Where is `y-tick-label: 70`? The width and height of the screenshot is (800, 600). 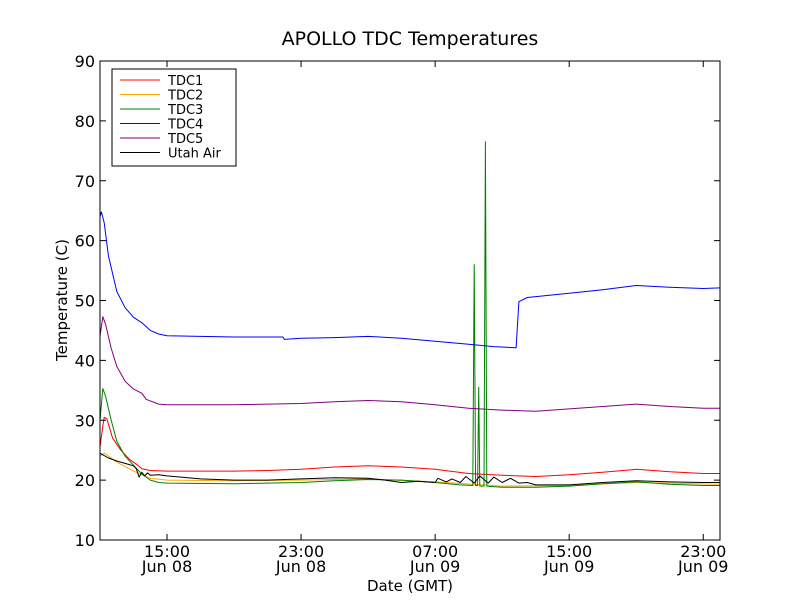 y-tick-label: 70 is located at coordinates (85, 181).